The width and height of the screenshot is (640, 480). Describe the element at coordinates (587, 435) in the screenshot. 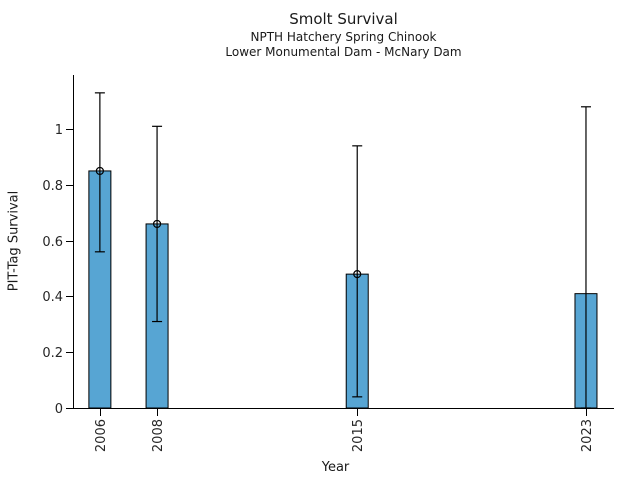

I see `x-tick-label: 2023` at that location.